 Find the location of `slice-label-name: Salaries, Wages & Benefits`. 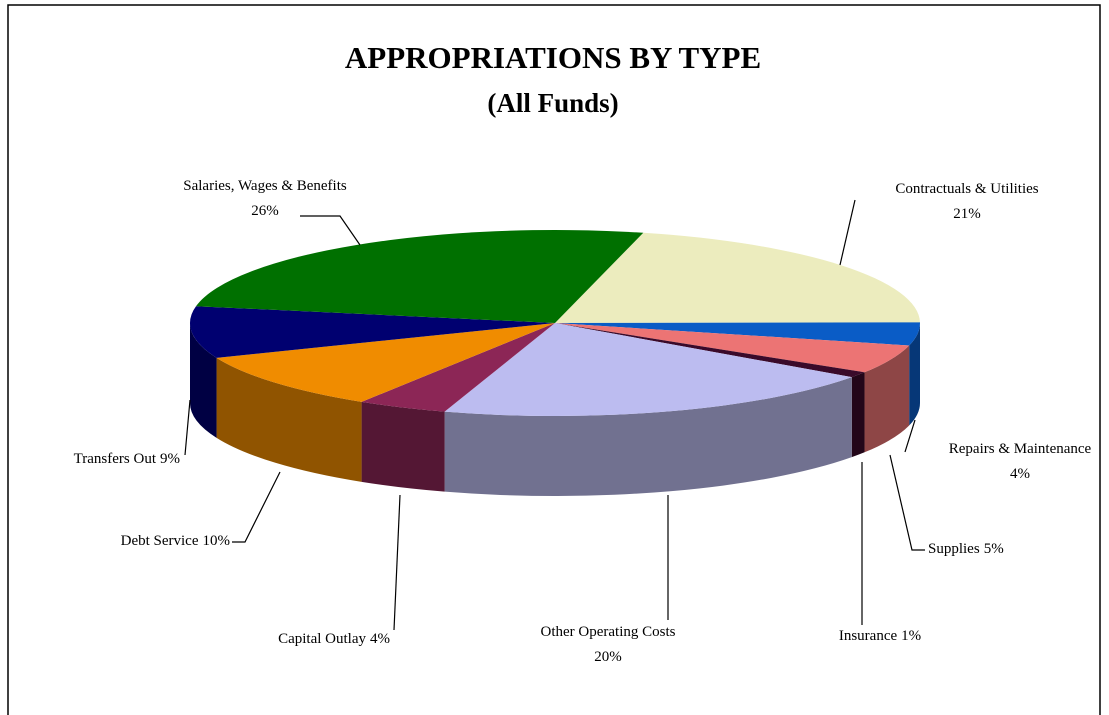

slice-label-name: Salaries, Wages & Benefits is located at coordinates (265, 186).